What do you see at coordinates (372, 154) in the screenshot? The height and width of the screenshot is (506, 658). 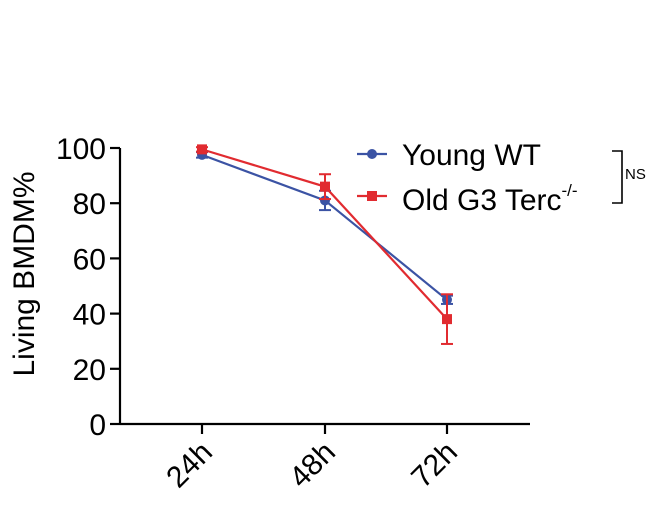 I see `legend-marker-young-wt` at bounding box center [372, 154].